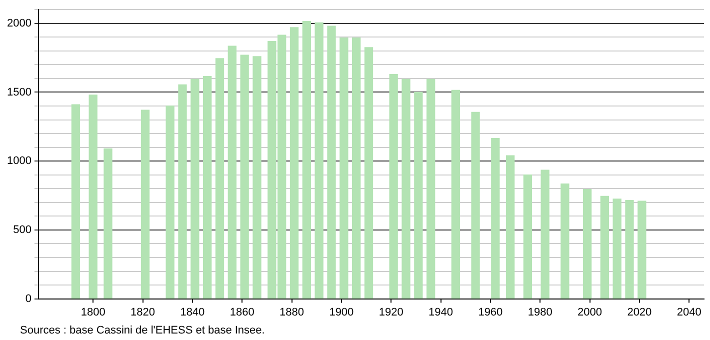 The height and width of the screenshot is (340, 710). I want to click on x-tick-label: 1960, so click(490, 312).